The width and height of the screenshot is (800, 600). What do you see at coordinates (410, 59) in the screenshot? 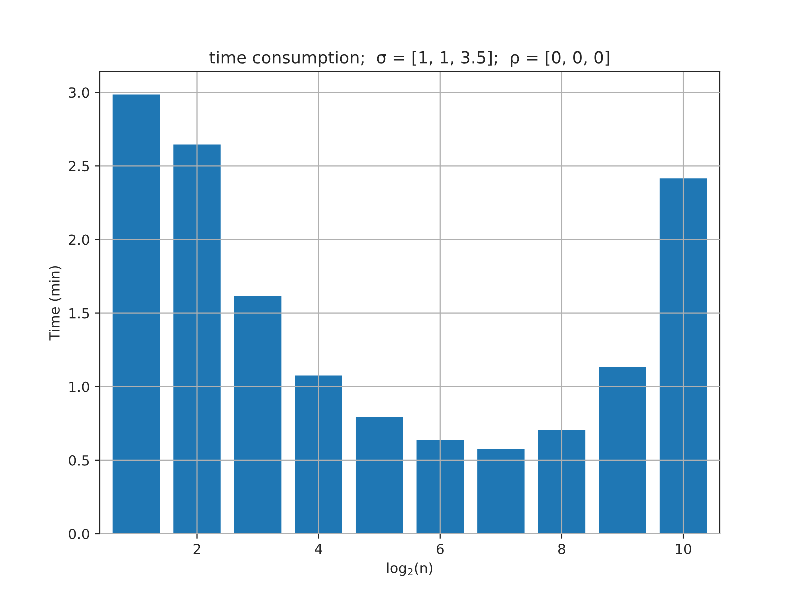
I see `chart-title: time consumption; σ = [1, 1, 3.5]; ρ = [0, 0, 0]` at bounding box center [410, 59].